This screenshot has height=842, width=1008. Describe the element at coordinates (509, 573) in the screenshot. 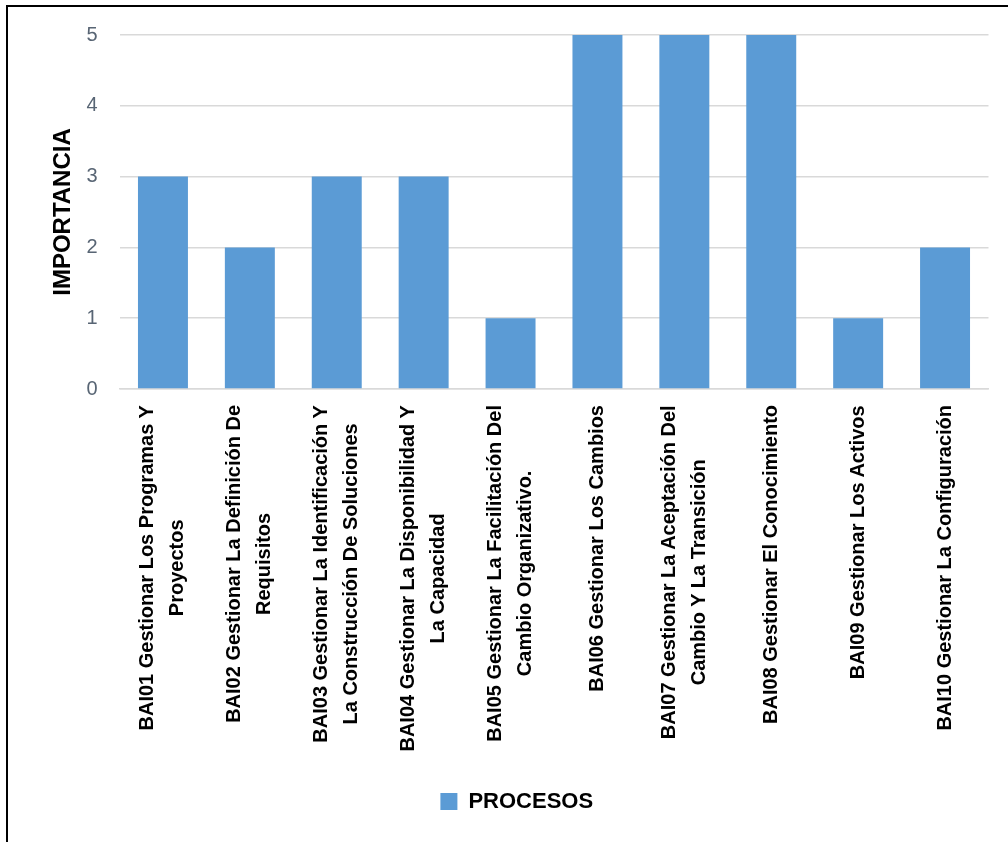

I see `x-tick-label: BAI05 Gestionar La Facilitación Del Cambio Organizativo.` at that location.